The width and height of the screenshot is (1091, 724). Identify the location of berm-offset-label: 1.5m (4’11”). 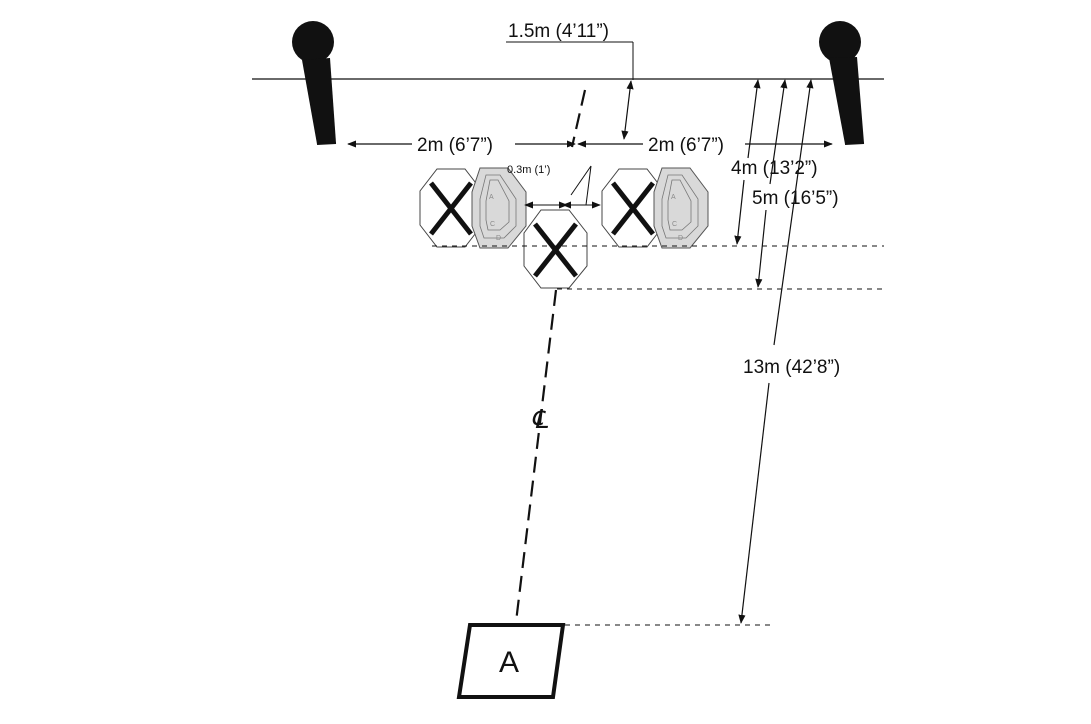
(558, 31).